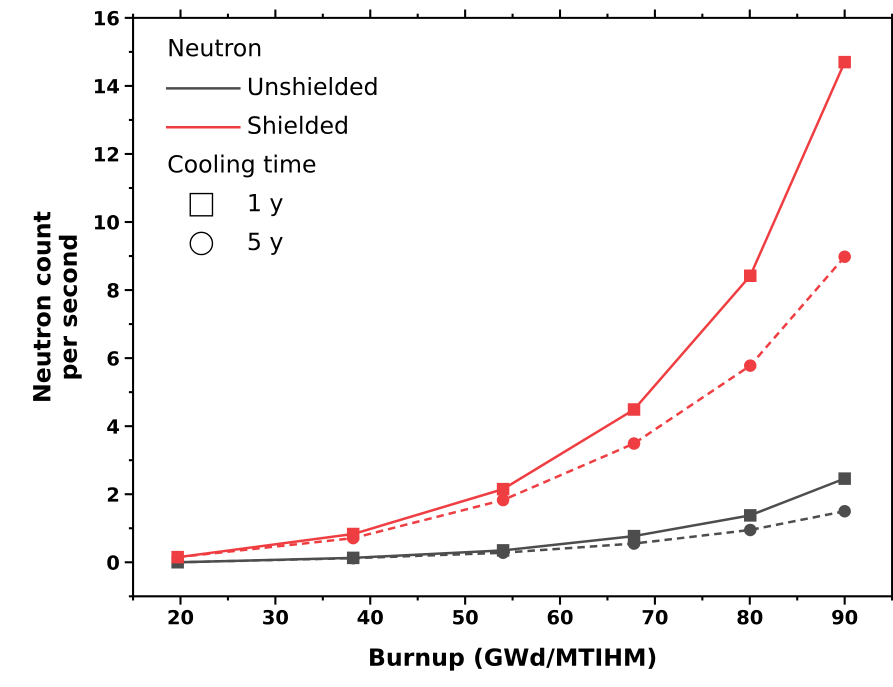 The height and width of the screenshot is (687, 893). What do you see at coordinates (107, 222) in the screenshot?
I see `y-tick-label: 10` at bounding box center [107, 222].